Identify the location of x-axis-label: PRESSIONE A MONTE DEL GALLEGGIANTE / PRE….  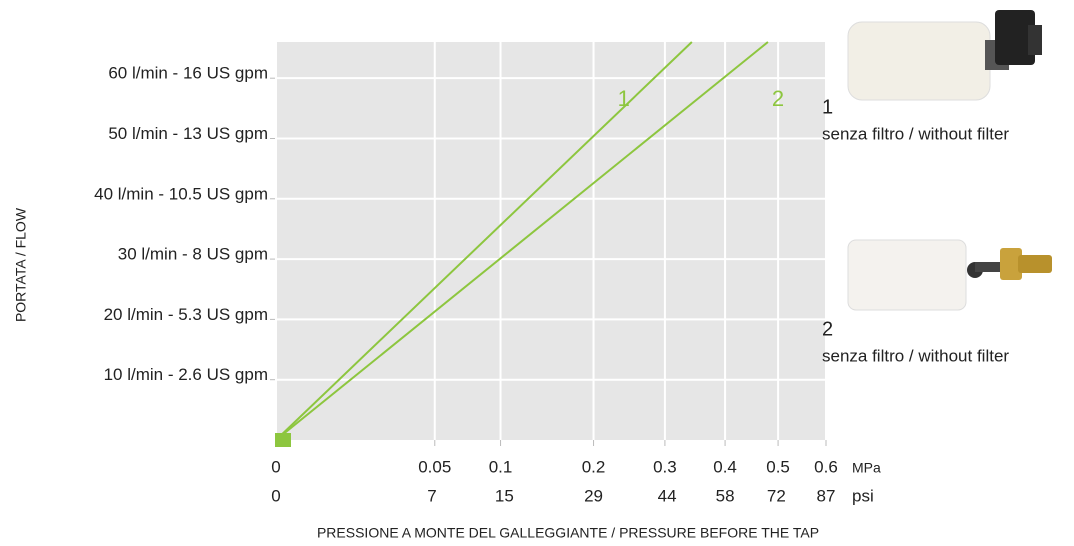
(568, 533).